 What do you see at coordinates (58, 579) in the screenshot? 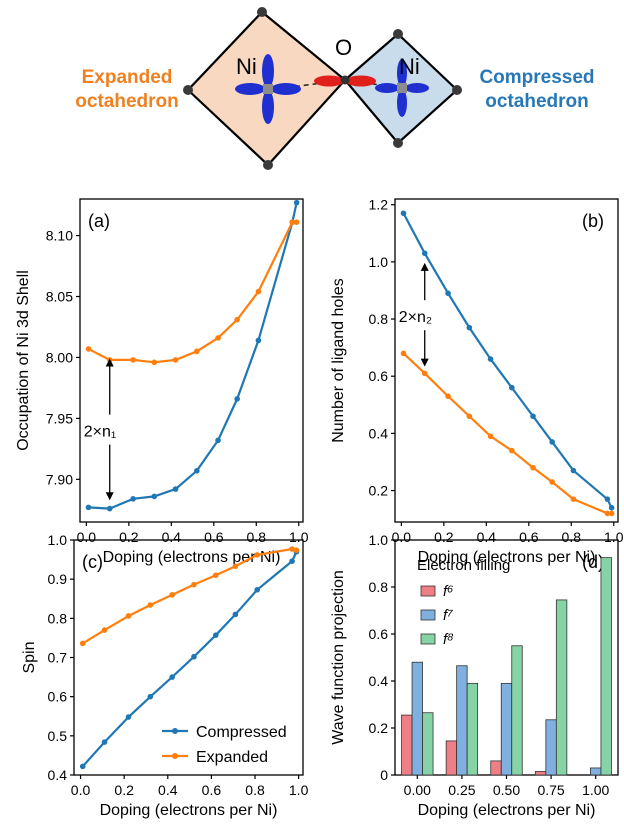
I see `y-tick-label: 0.9` at bounding box center [58, 579].